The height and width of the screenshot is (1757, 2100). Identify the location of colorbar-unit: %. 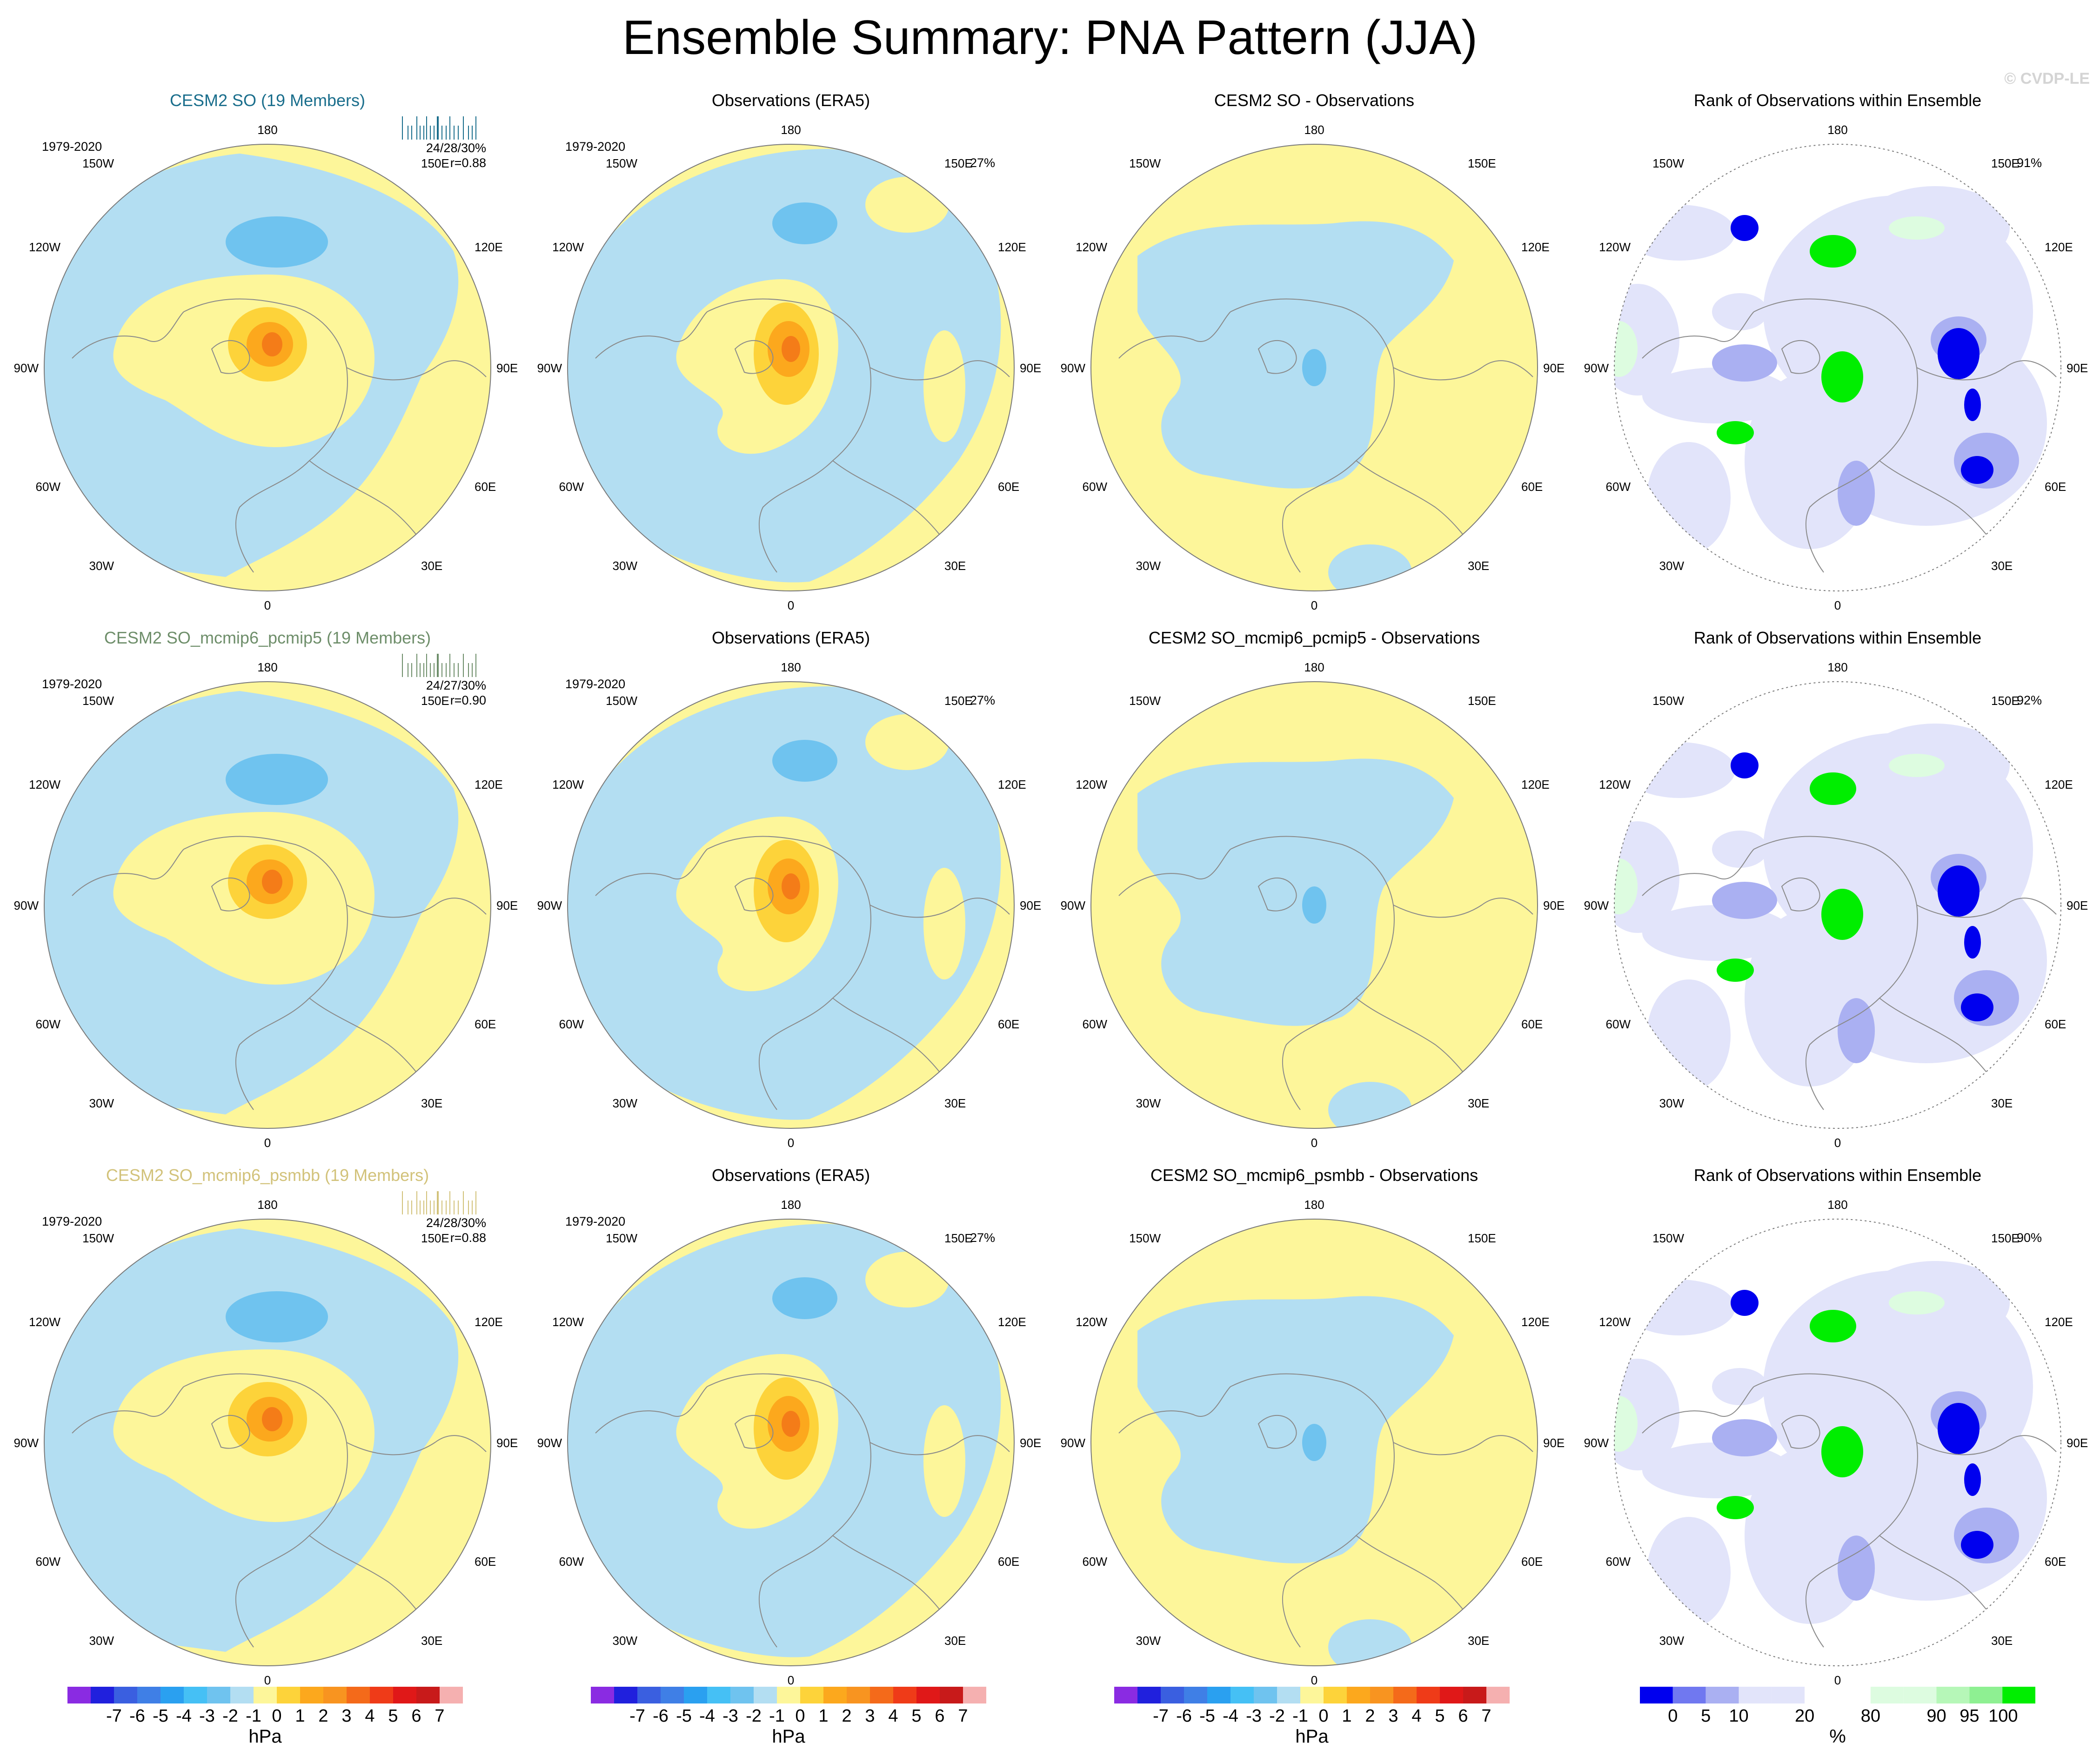
(1837, 1736).